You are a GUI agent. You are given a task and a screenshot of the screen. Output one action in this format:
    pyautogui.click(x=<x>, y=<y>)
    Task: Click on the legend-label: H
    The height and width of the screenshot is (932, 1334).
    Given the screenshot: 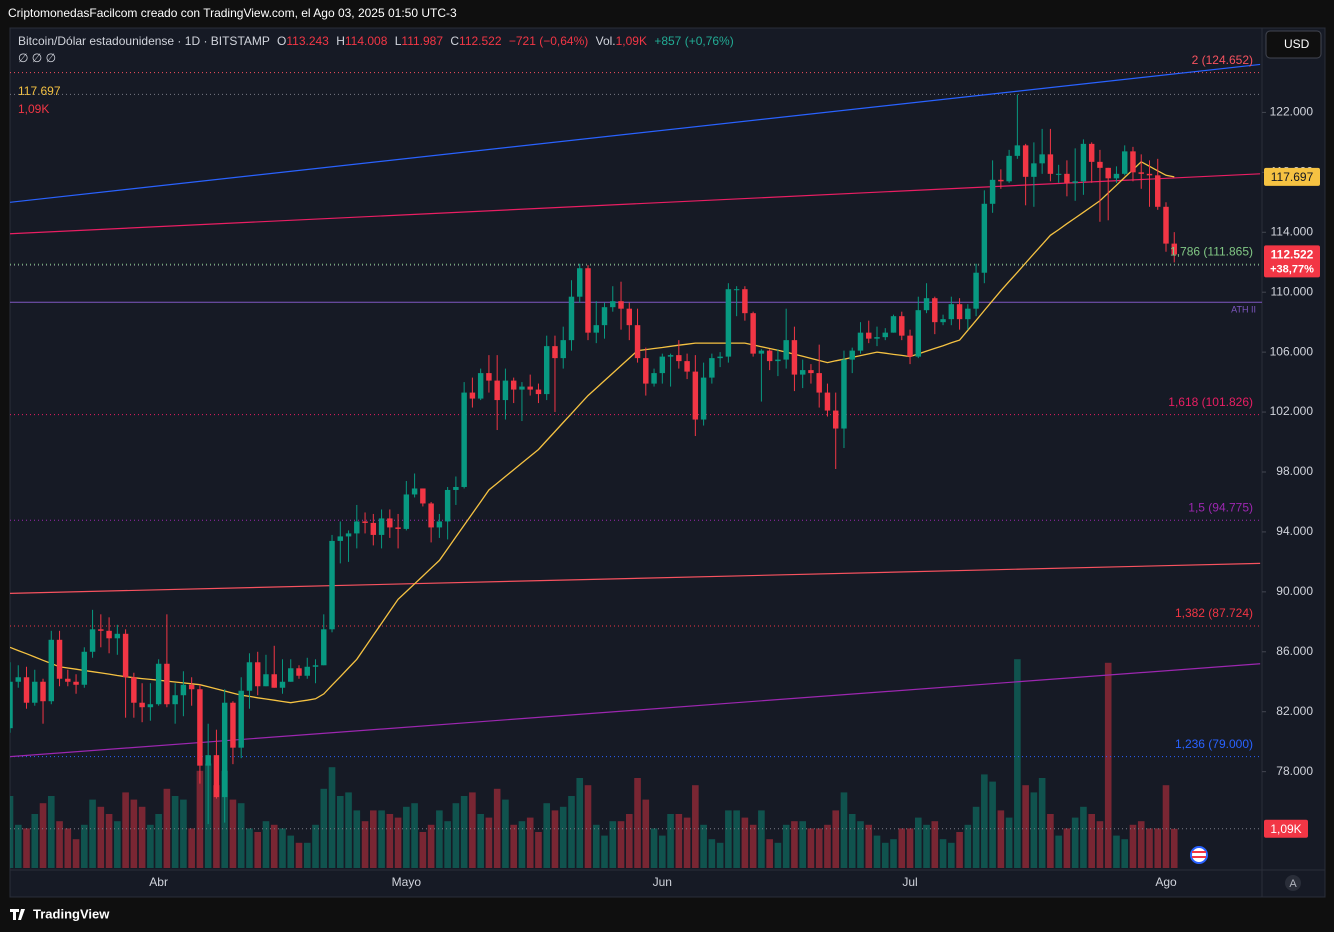 What is the action you would take?
    pyautogui.click(x=340, y=41)
    